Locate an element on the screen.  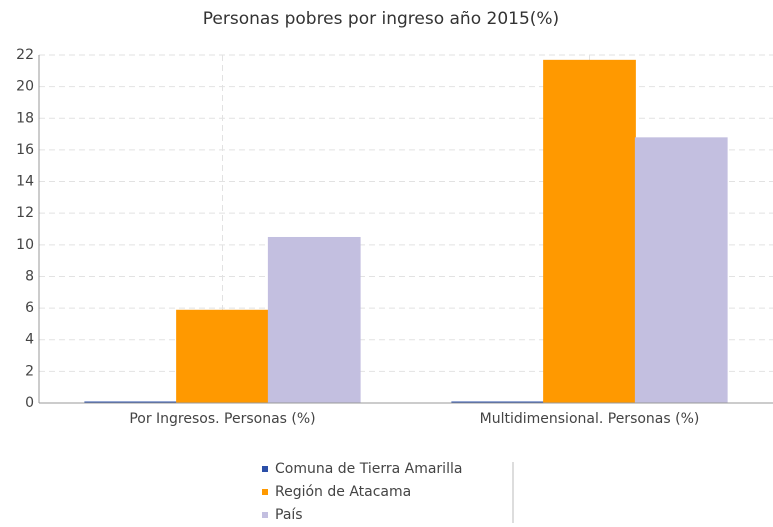
y-tick-label: 6 is located at coordinates (29, 308).